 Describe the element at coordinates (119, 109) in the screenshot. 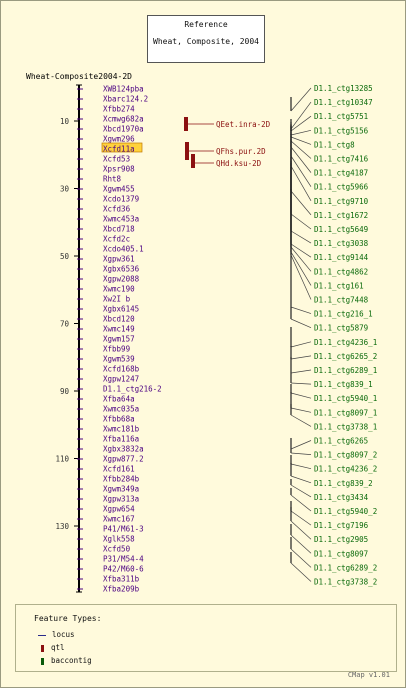

I see `locus-label: Xfbb274` at that location.